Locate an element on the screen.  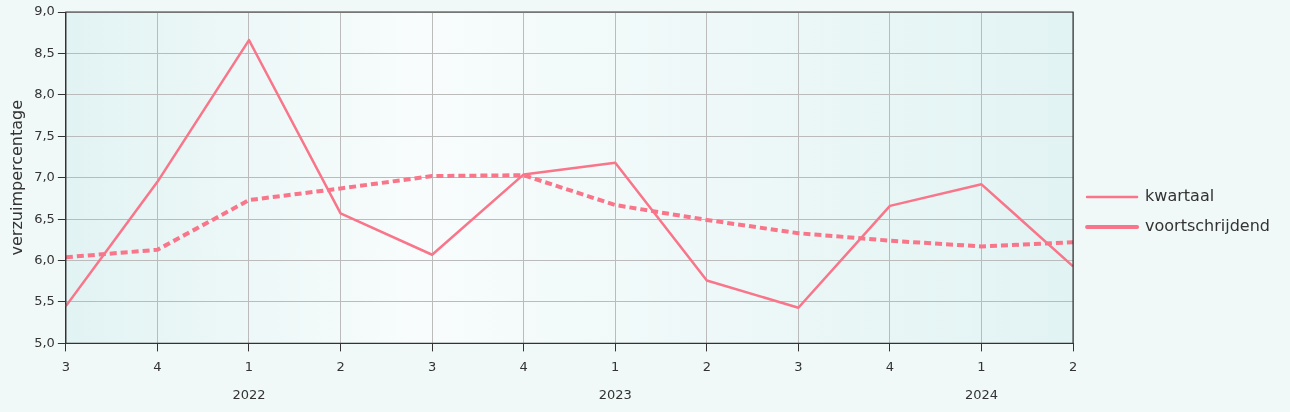
y-tick-label: 7,5 is located at coordinates (44, 135).